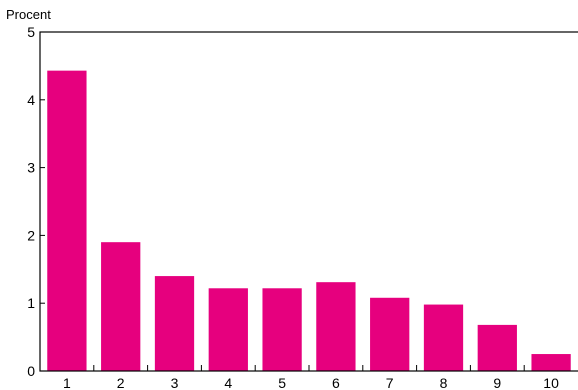  What do you see at coordinates (67, 382) in the screenshot?
I see `x-tick-label-1: 1` at bounding box center [67, 382].